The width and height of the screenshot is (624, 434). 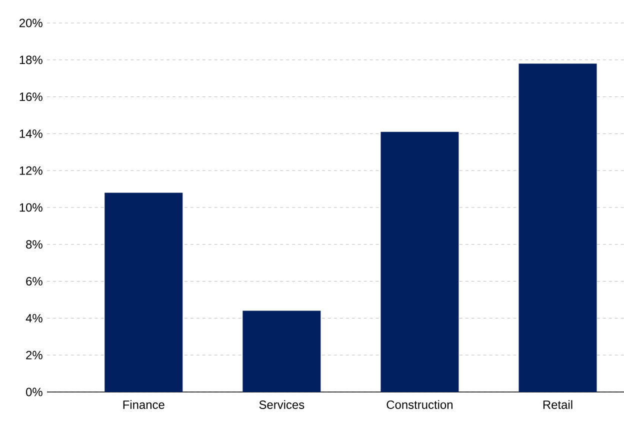 I want to click on y-tick-label: 16%, so click(x=31, y=97).